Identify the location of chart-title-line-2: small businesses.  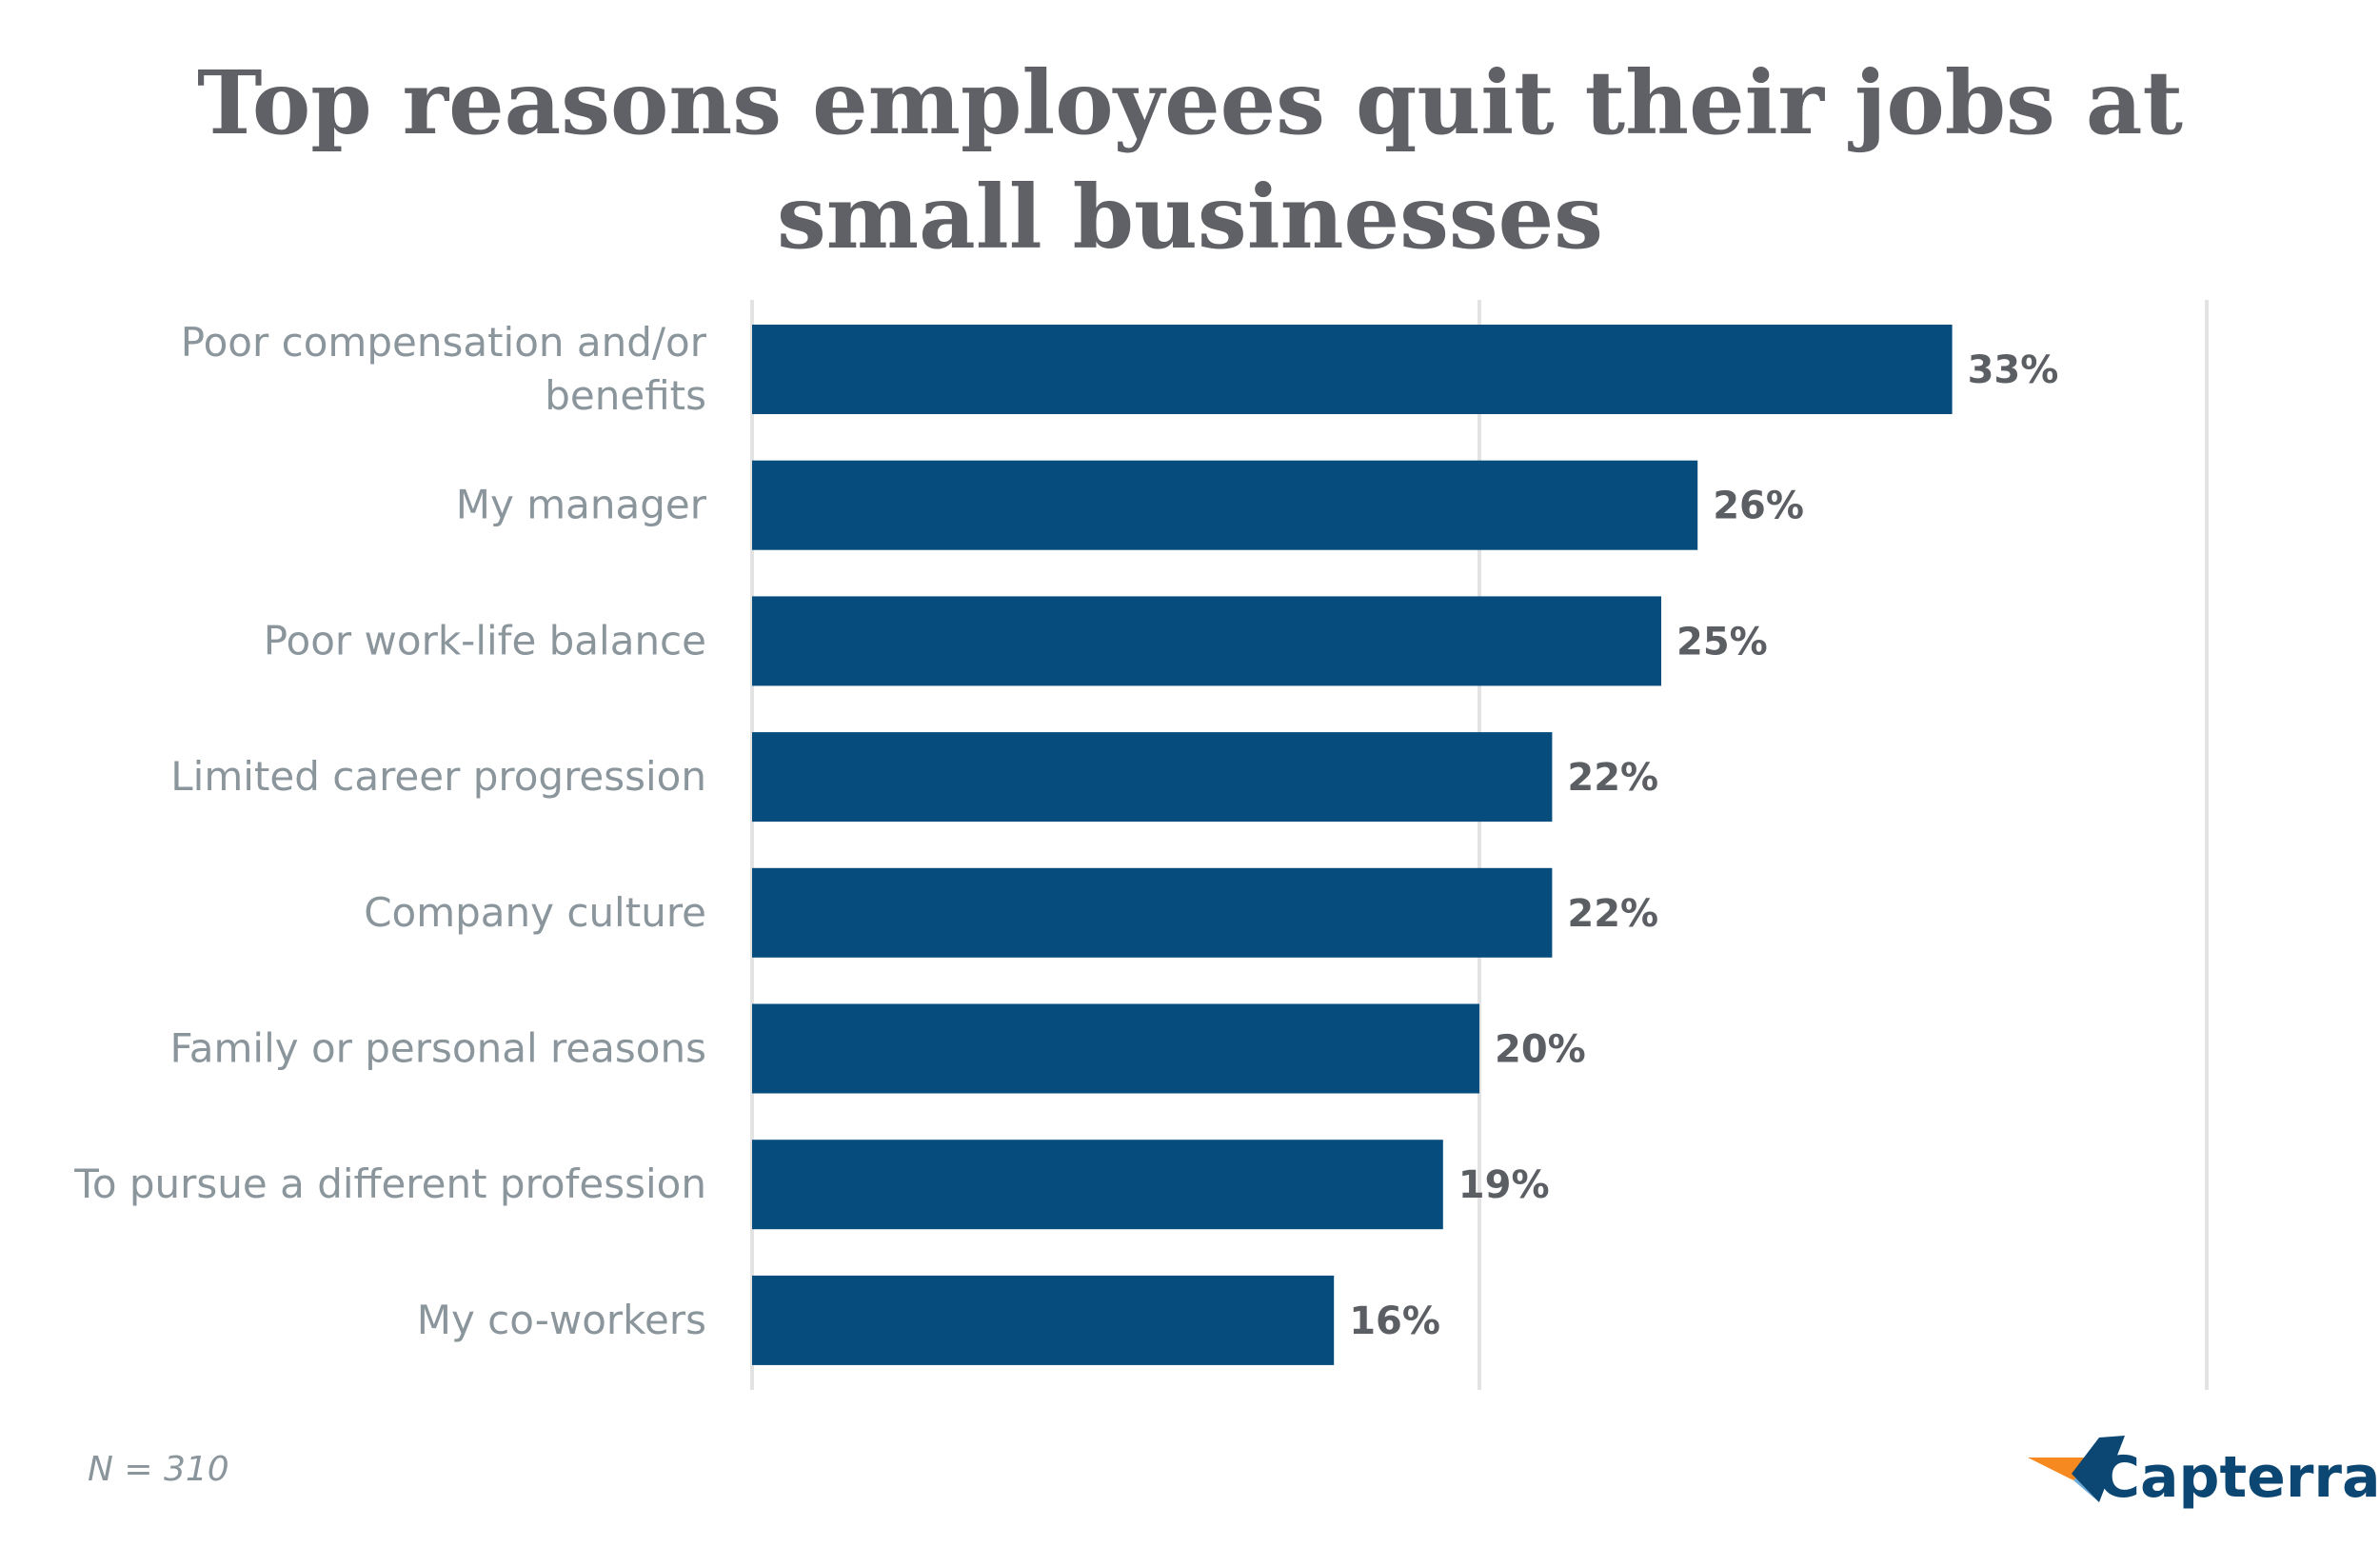
(1190, 217).